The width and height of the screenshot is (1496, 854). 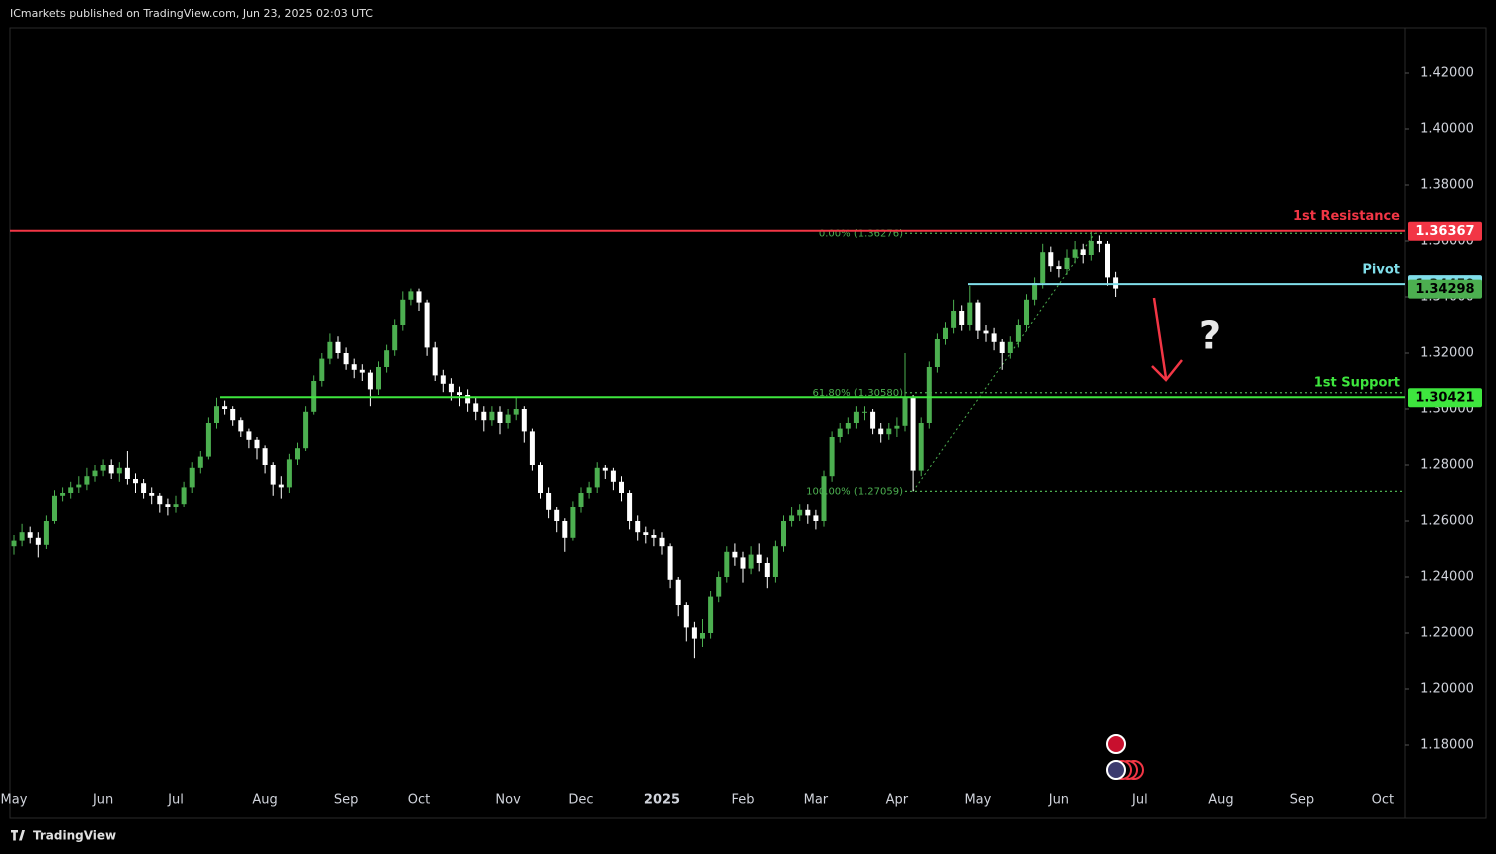 I want to click on down-arrow, so click(x=1167, y=339).